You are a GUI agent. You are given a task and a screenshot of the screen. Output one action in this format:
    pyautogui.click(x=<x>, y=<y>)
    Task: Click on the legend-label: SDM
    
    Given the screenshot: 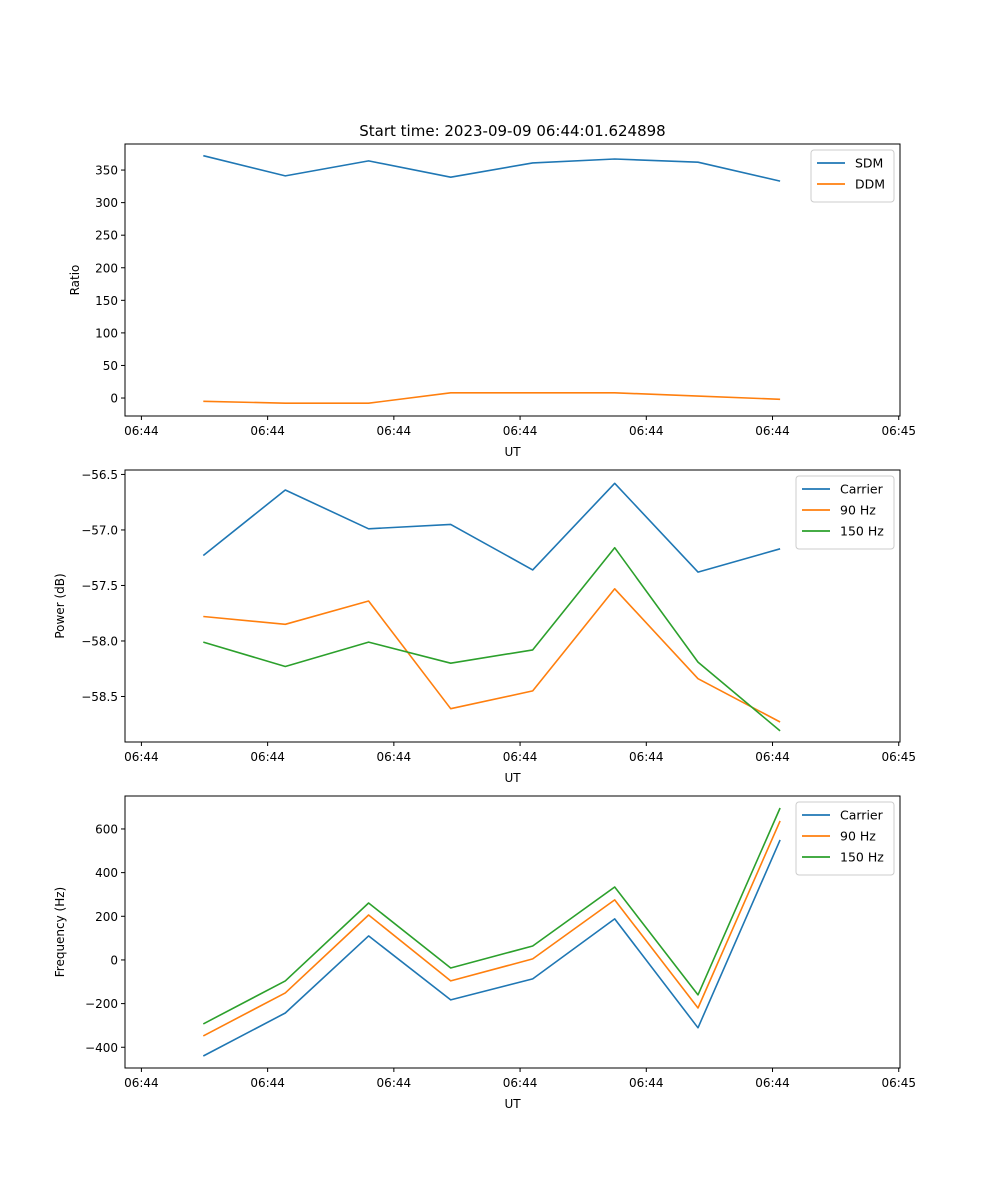 What is the action you would take?
    pyautogui.click(x=869, y=163)
    